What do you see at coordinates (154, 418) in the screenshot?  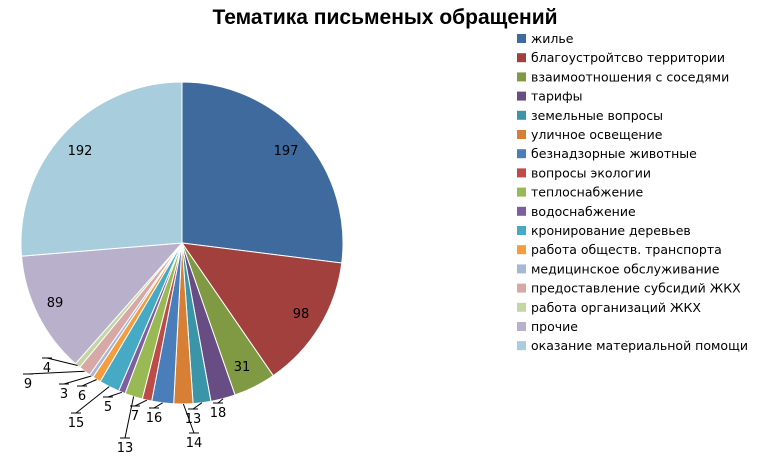 I see `data-label-7: 16` at bounding box center [154, 418].